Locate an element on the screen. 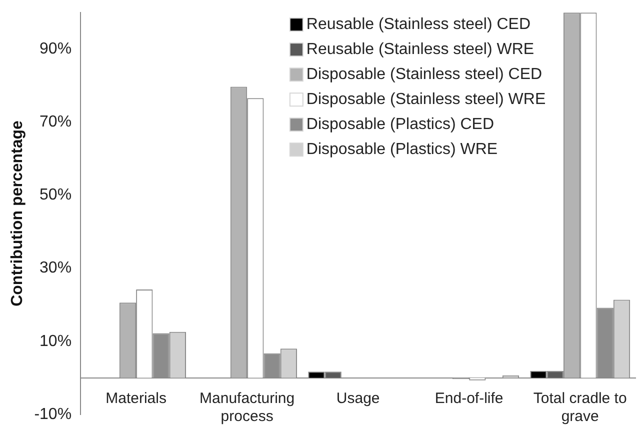 The height and width of the screenshot is (427, 639). y-tick-label: 90% is located at coordinates (56, 49).